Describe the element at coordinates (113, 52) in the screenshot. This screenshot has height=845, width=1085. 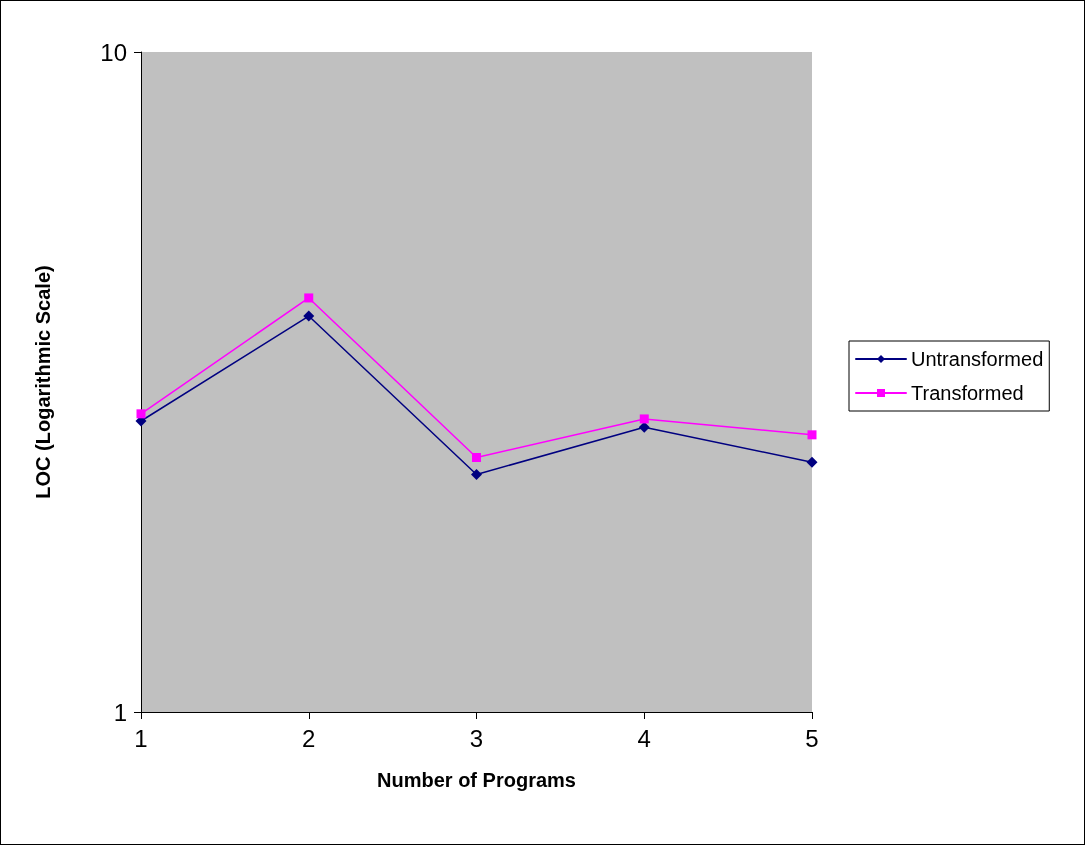
I see `y-tick-label: 10` at that location.